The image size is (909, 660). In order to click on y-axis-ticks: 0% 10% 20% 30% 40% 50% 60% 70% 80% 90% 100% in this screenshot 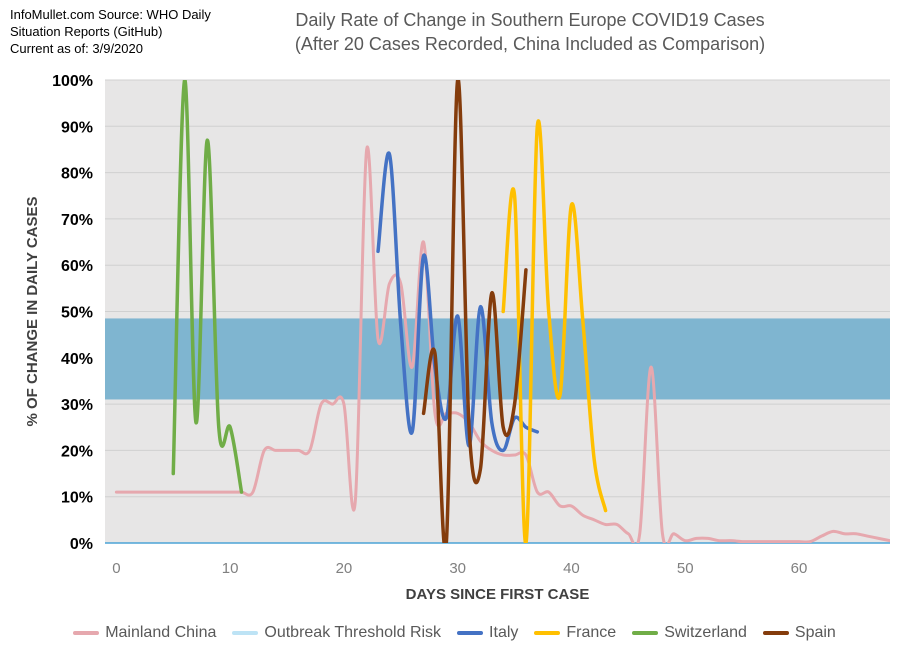, I will do `click(72, 313)`.